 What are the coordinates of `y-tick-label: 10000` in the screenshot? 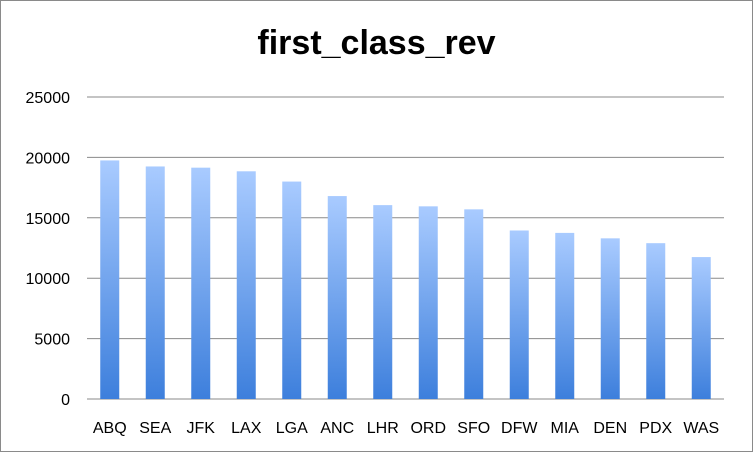 It's located at (48, 279).